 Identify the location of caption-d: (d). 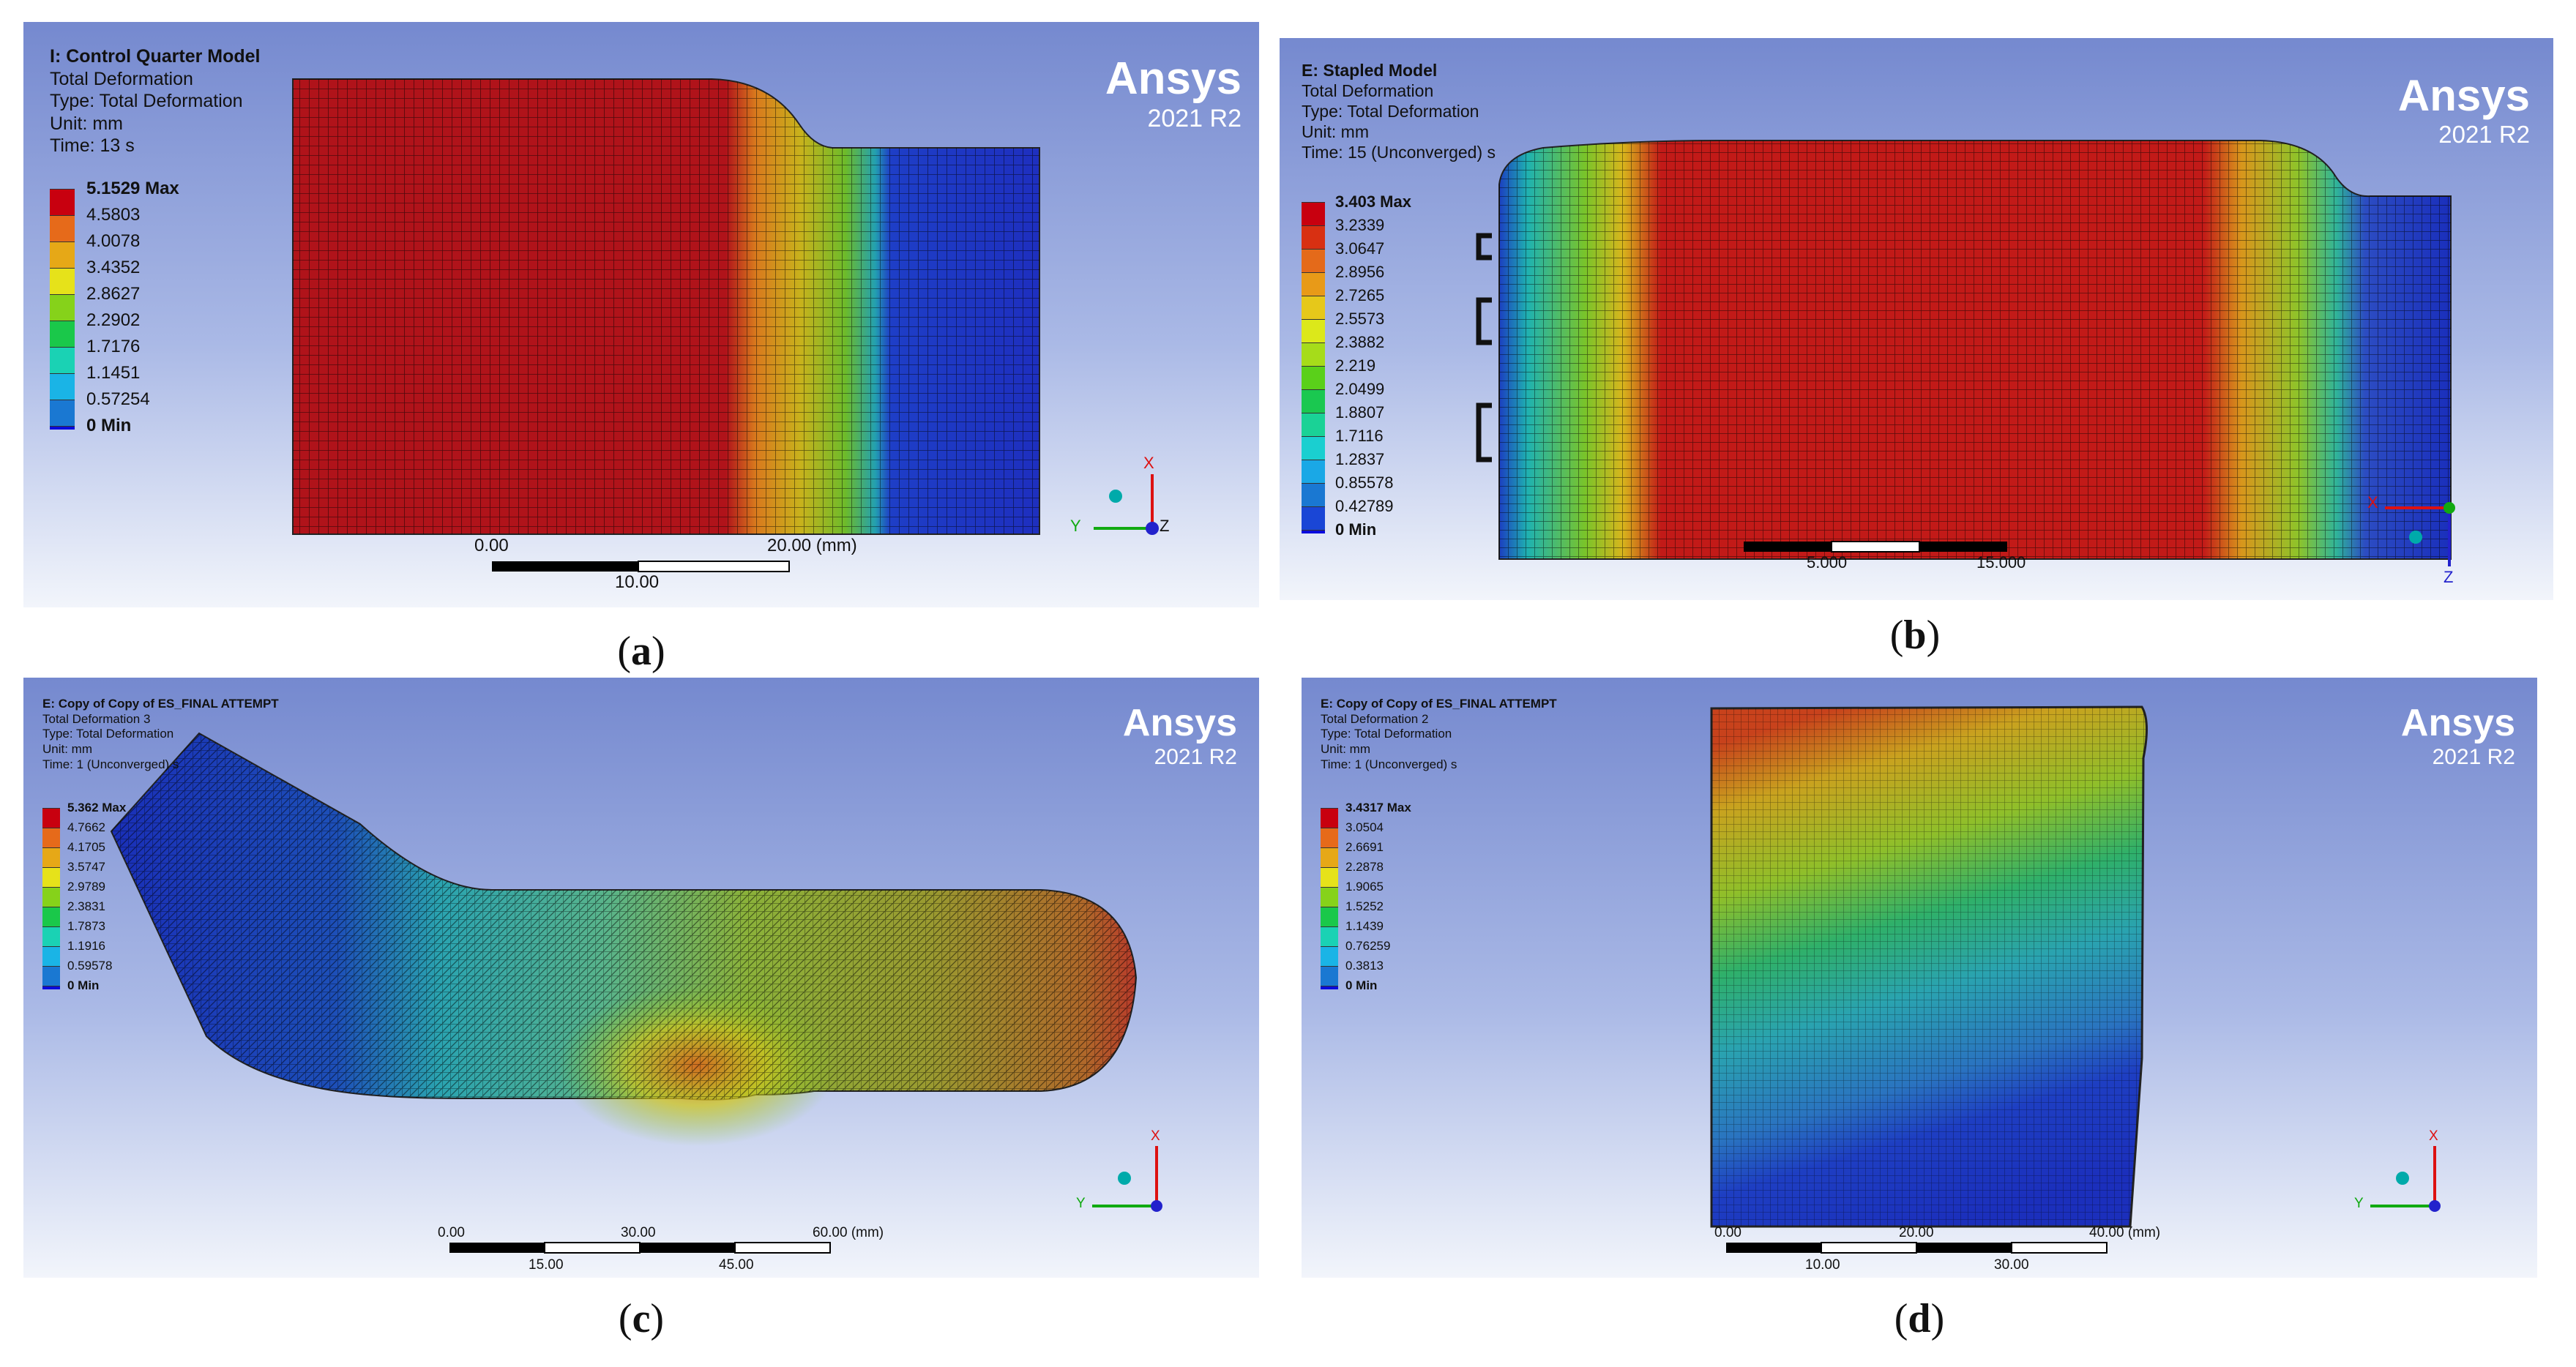
(1919, 1318).